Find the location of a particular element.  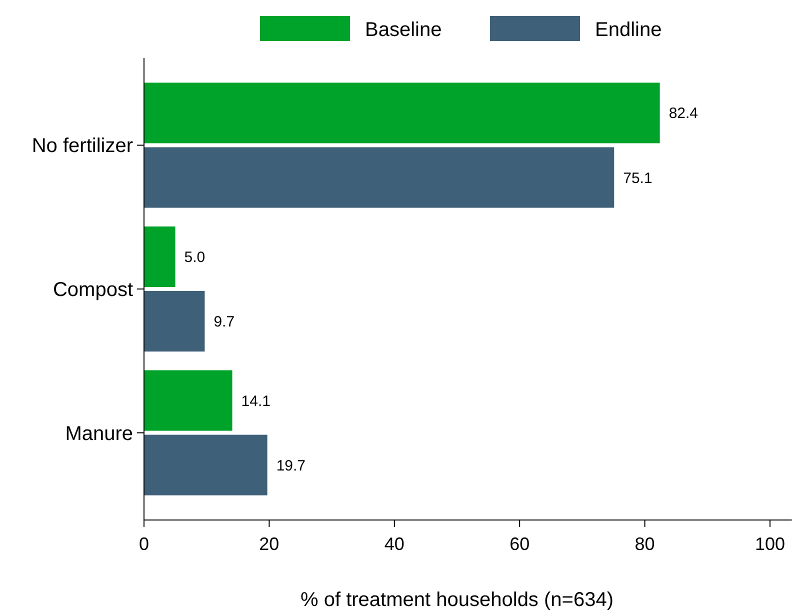

data-label: 75.1 is located at coordinates (637, 178).